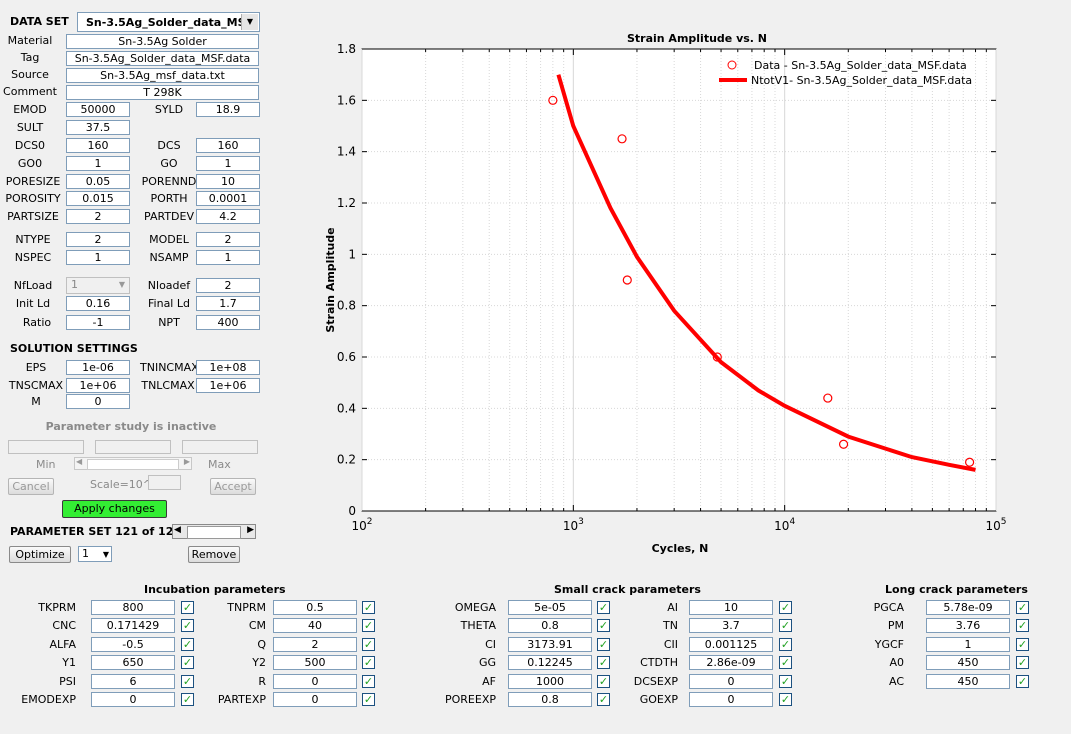  I want to click on y2-checkbox: ✓, so click(368, 663).